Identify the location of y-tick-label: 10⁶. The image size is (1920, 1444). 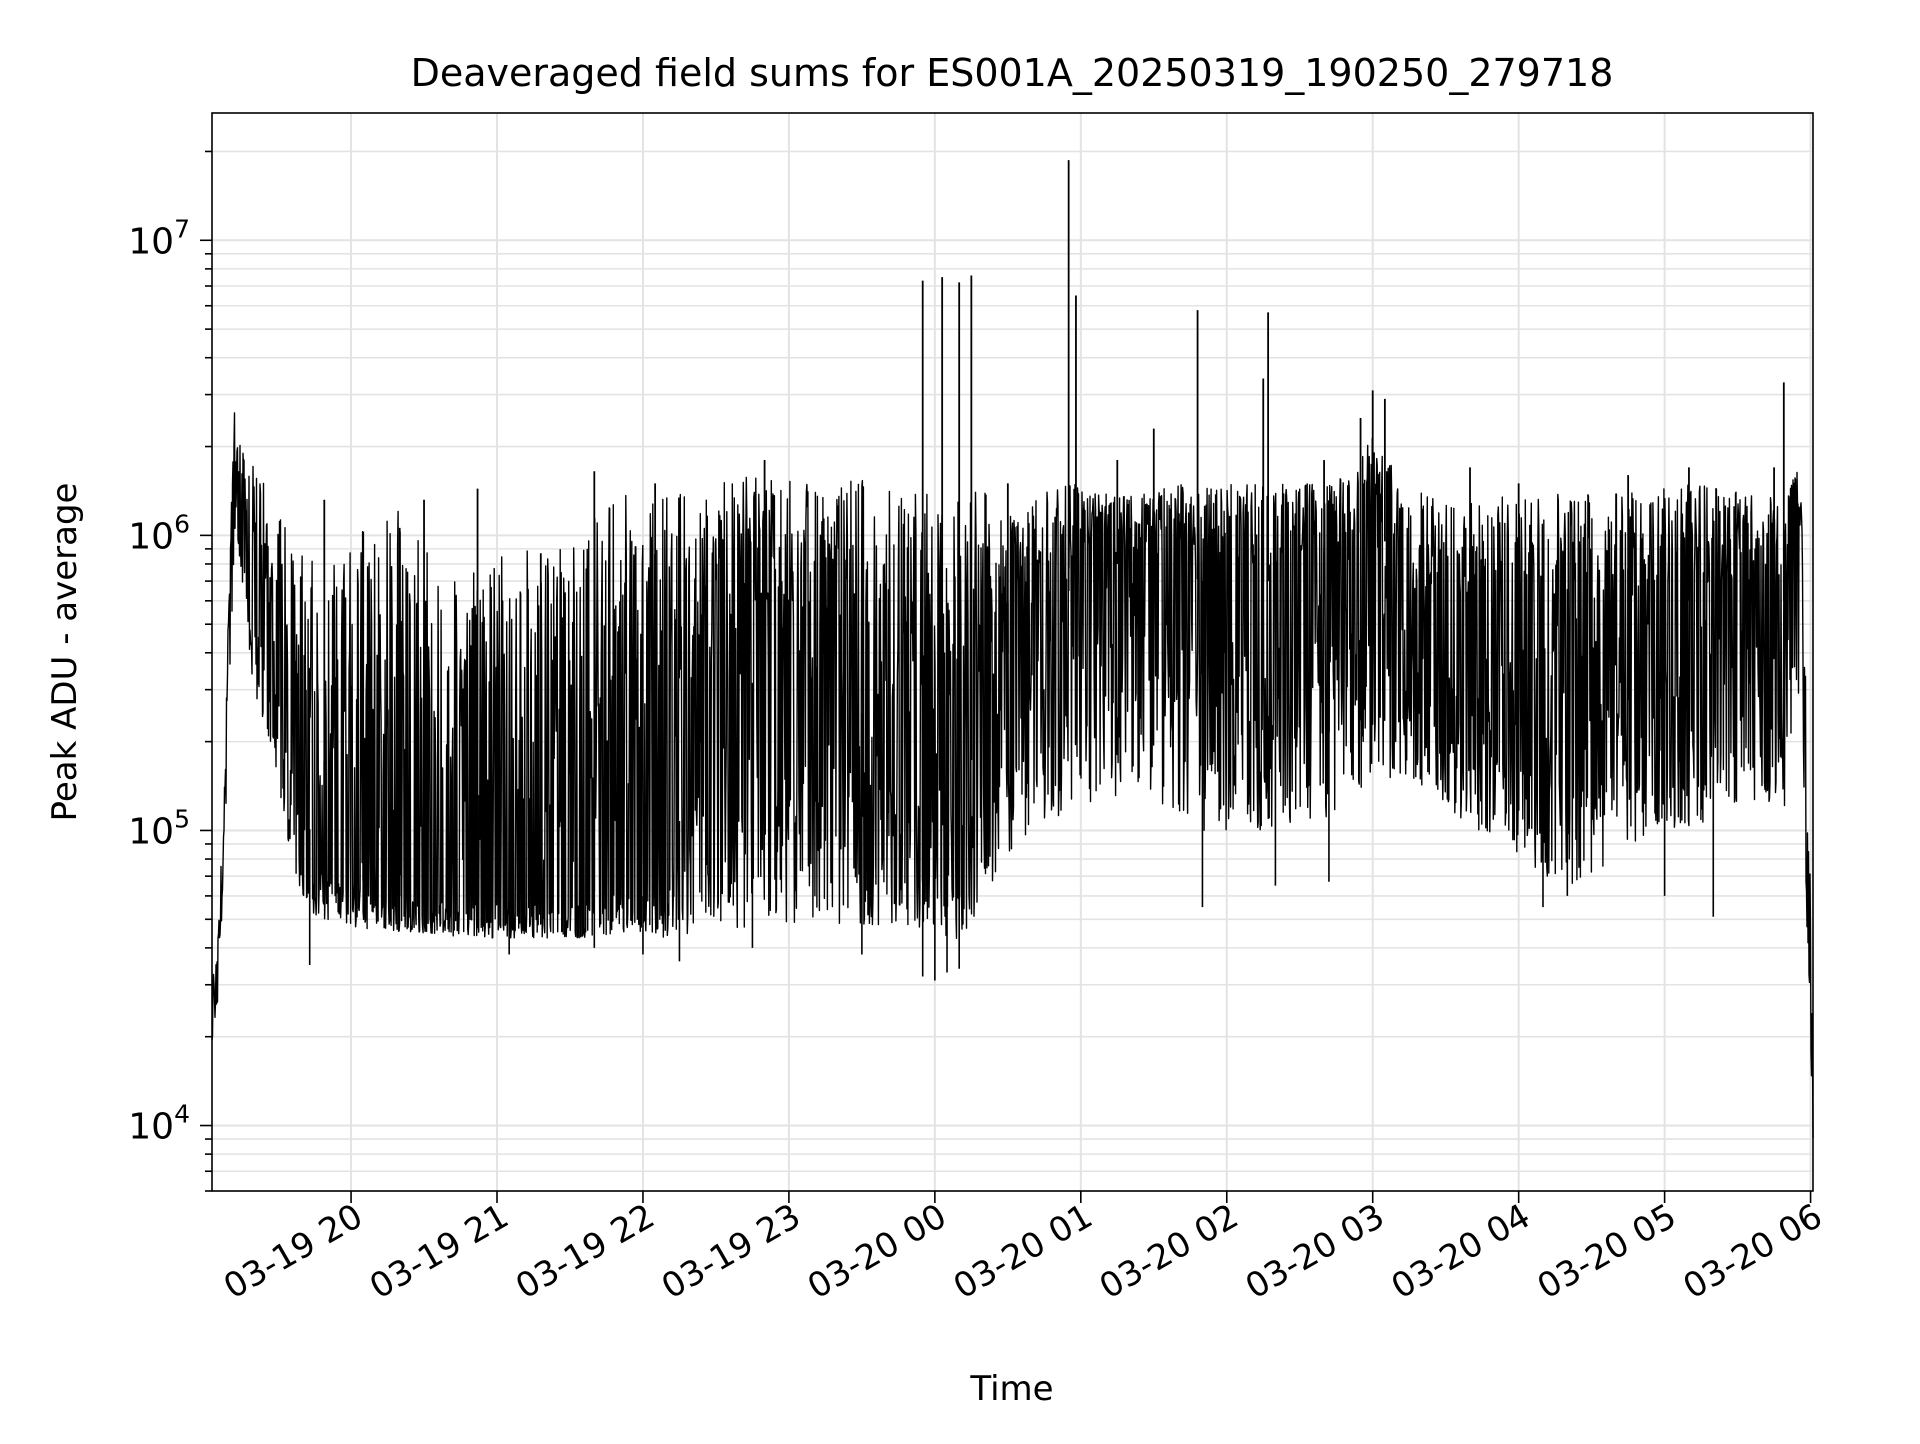
(159, 533).